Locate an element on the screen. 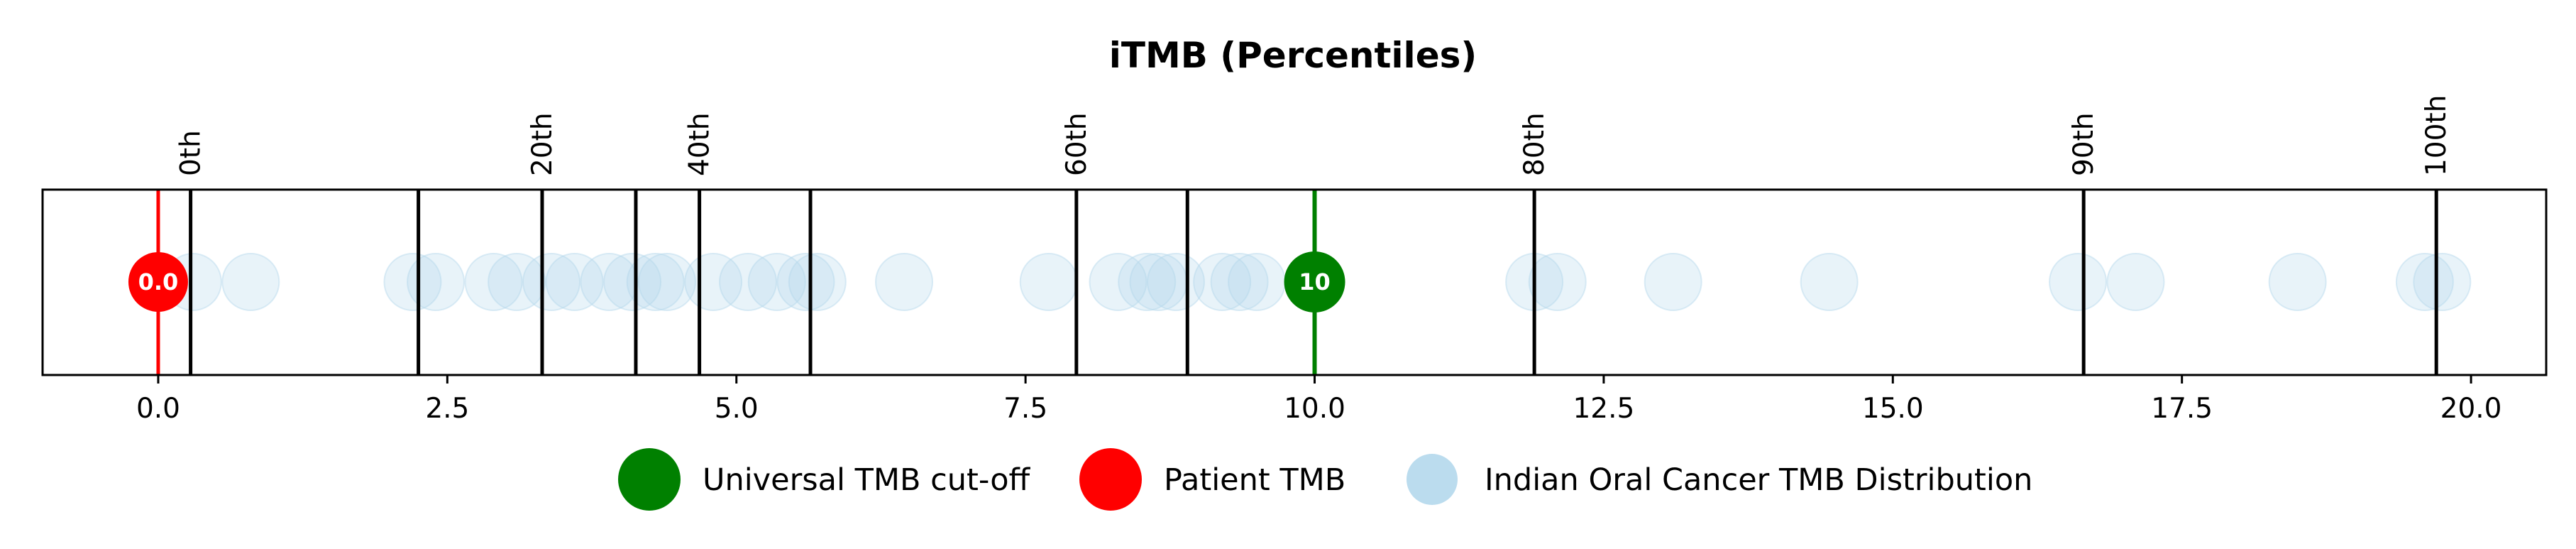 The width and height of the screenshot is (2576, 549). percentile-label: 20th is located at coordinates (542, 144).